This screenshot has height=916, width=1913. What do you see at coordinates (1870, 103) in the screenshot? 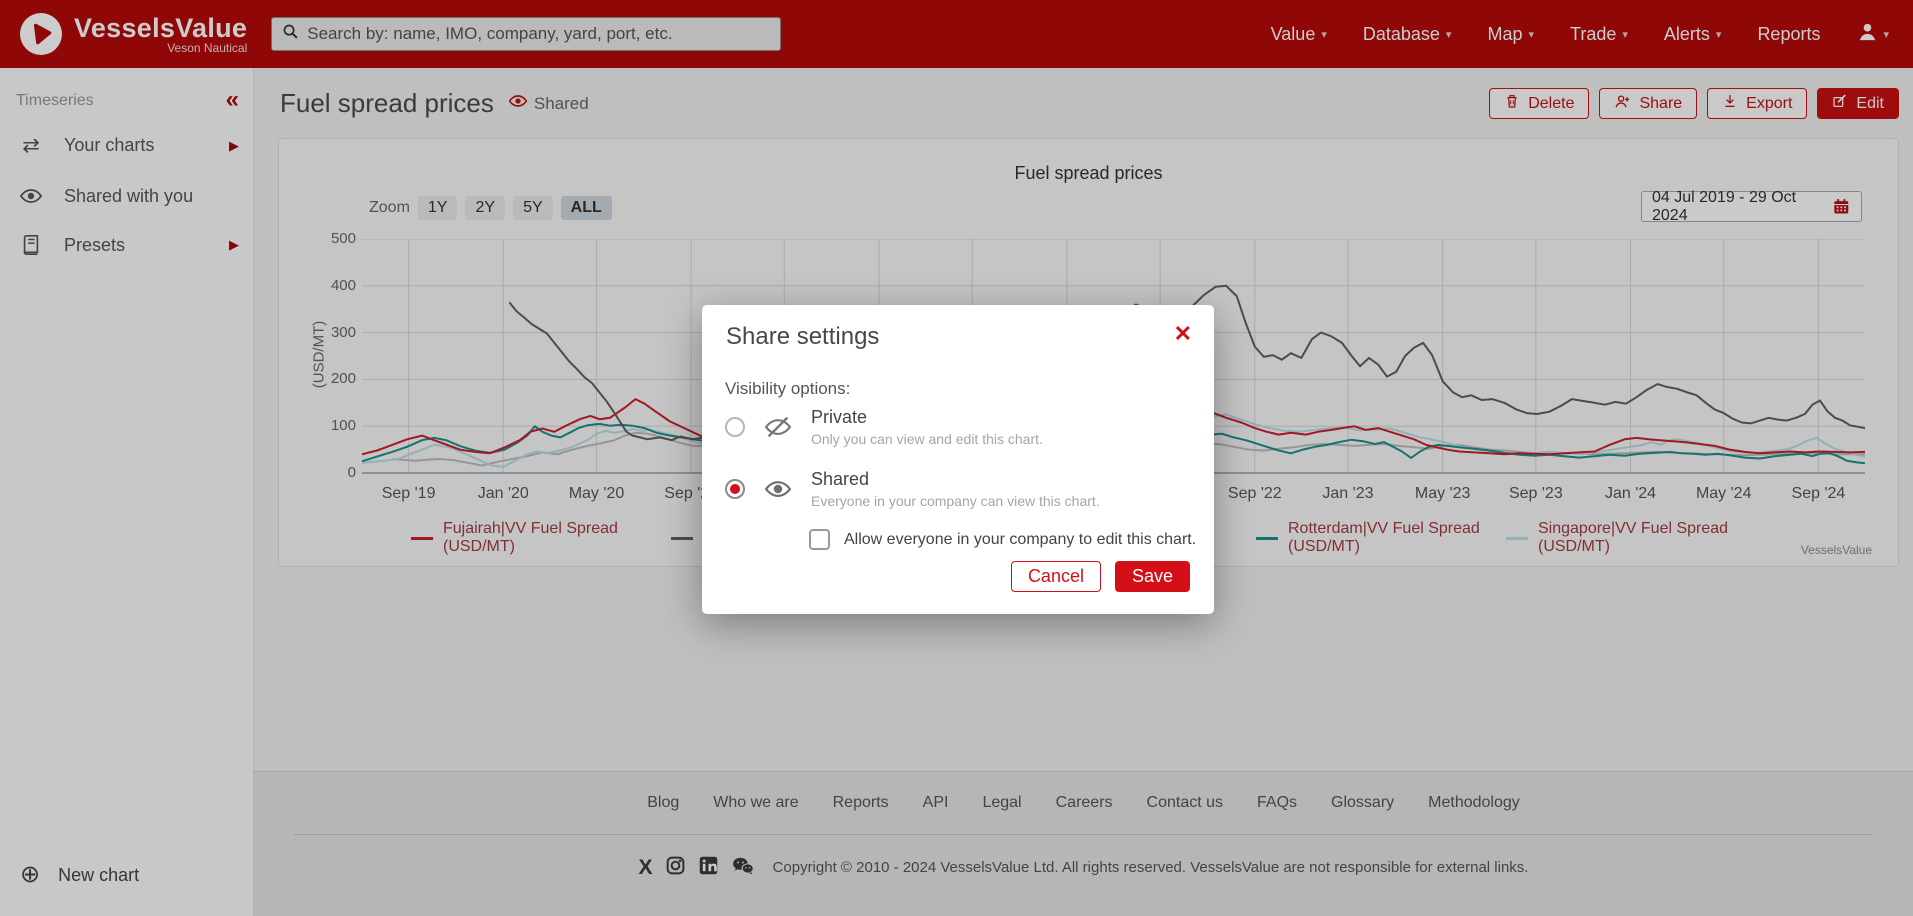
I see `edit-label: Edit` at bounding box center [1870, 103].